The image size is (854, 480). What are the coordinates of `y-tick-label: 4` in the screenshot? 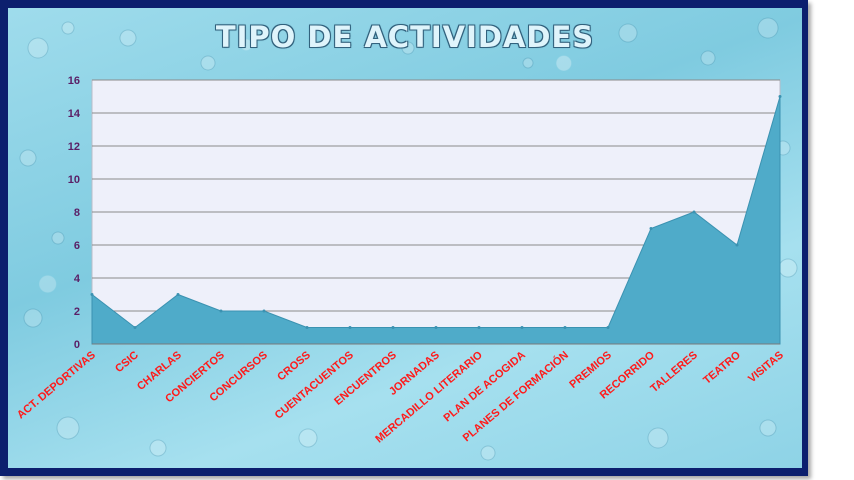 It's located at (77, 279).